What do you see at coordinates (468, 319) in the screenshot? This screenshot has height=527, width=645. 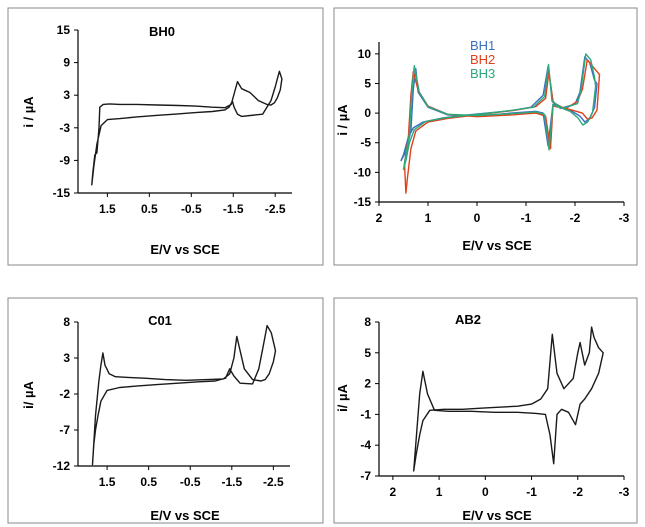 I see `panel-title: AB2` at bounding box center [468, 319].